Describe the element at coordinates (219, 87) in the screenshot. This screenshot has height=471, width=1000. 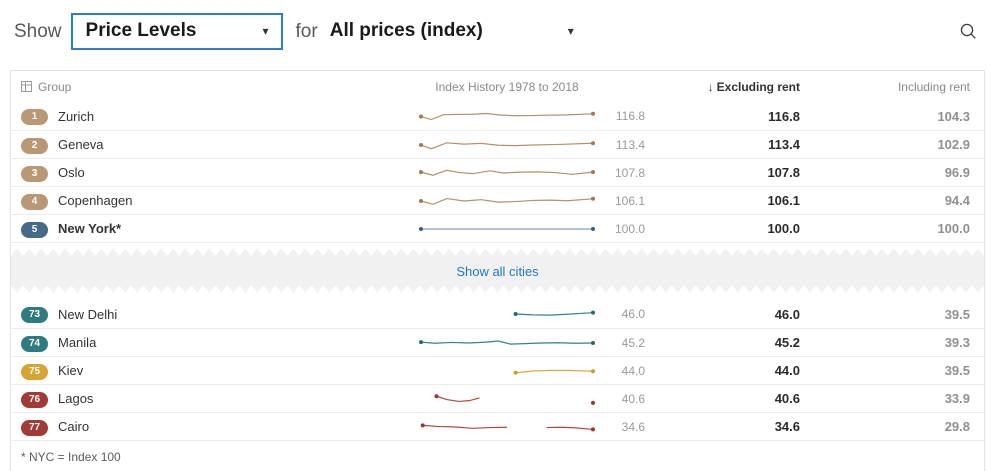
I see `column-header-group: Group` at that location.